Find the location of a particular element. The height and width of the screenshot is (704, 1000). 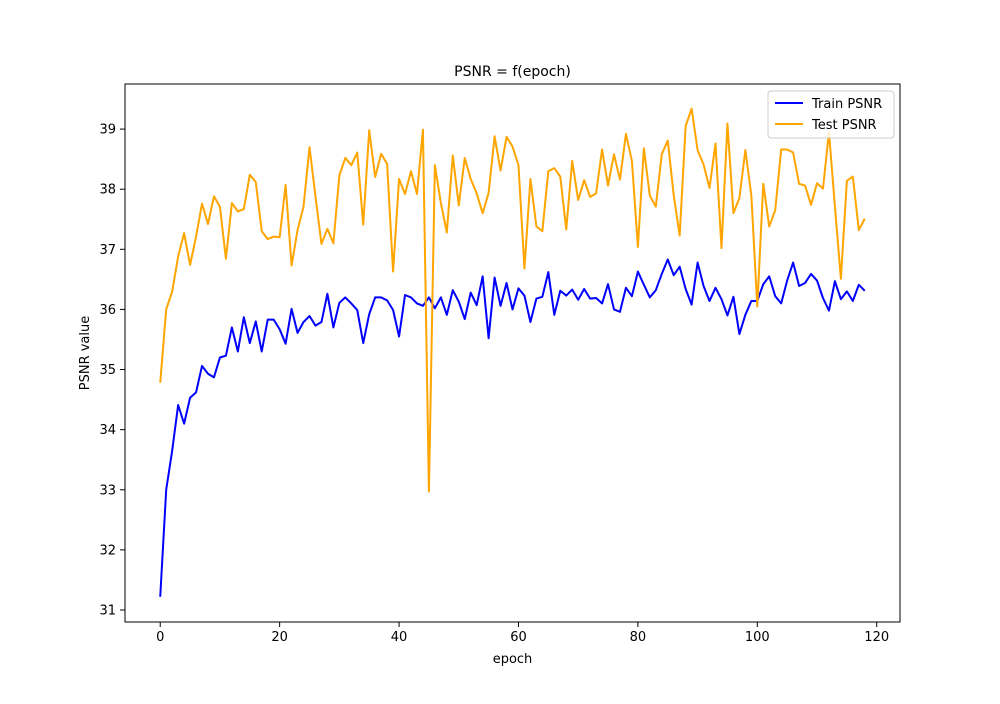

y-tick-label: 37 is located at coordinates (107, 250).